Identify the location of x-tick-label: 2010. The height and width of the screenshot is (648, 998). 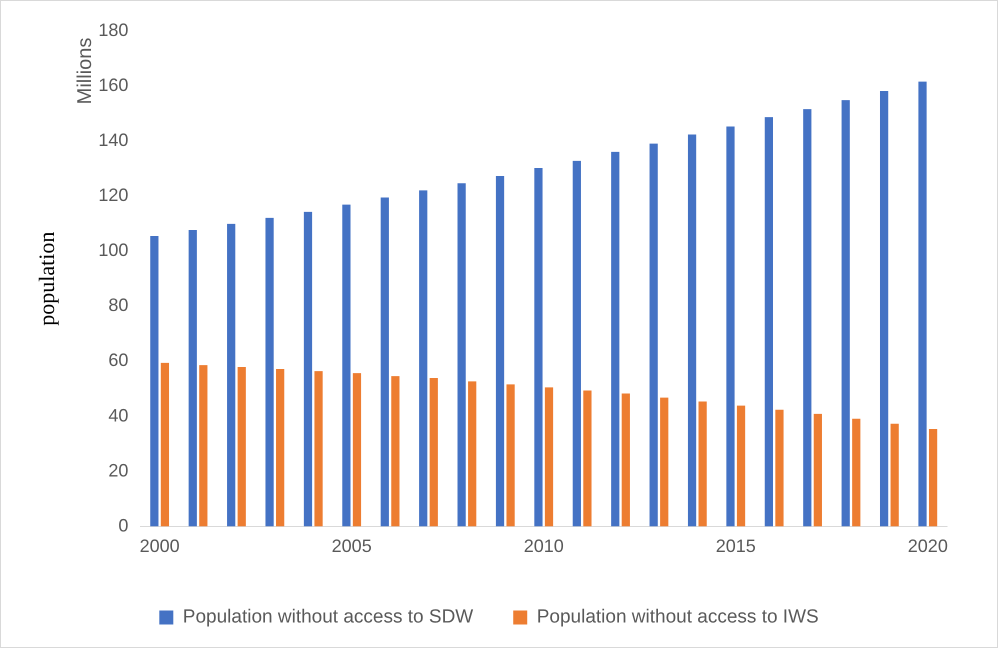
(544, 546).